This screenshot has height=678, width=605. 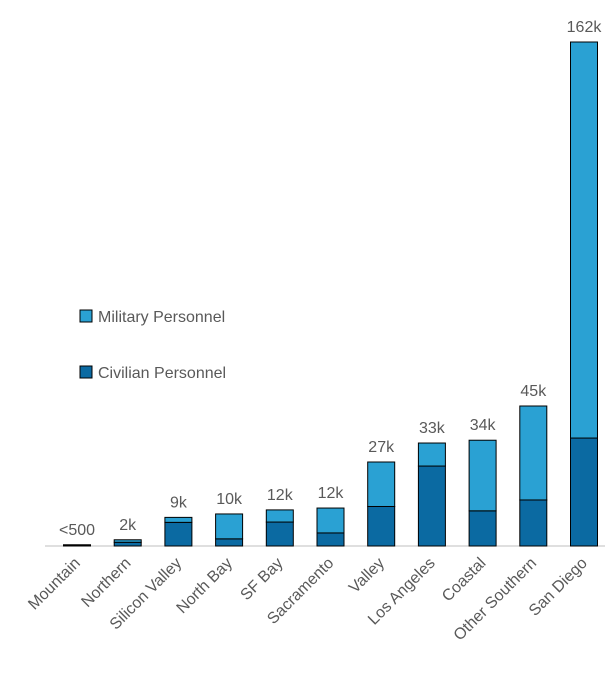 What do you see at coordinates (533, 391) in the screenshot?
I see `total-label: 45k` at bounding box center [533, 391].